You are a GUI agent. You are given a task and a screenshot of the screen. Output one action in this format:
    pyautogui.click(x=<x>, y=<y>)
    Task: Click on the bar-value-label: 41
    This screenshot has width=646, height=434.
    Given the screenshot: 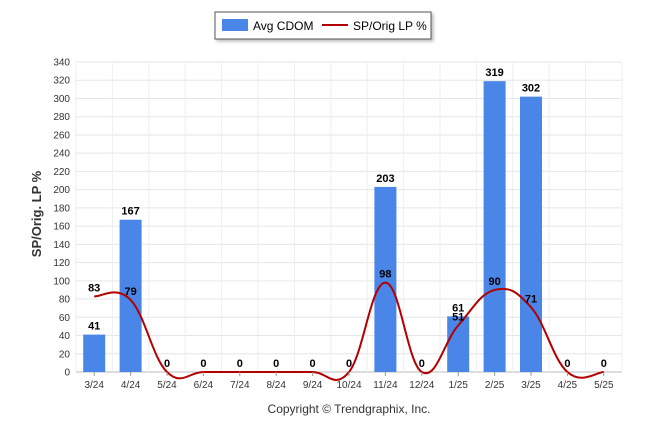 What is the action you would take?
    pyautogui.click(x=94, y=327)
    